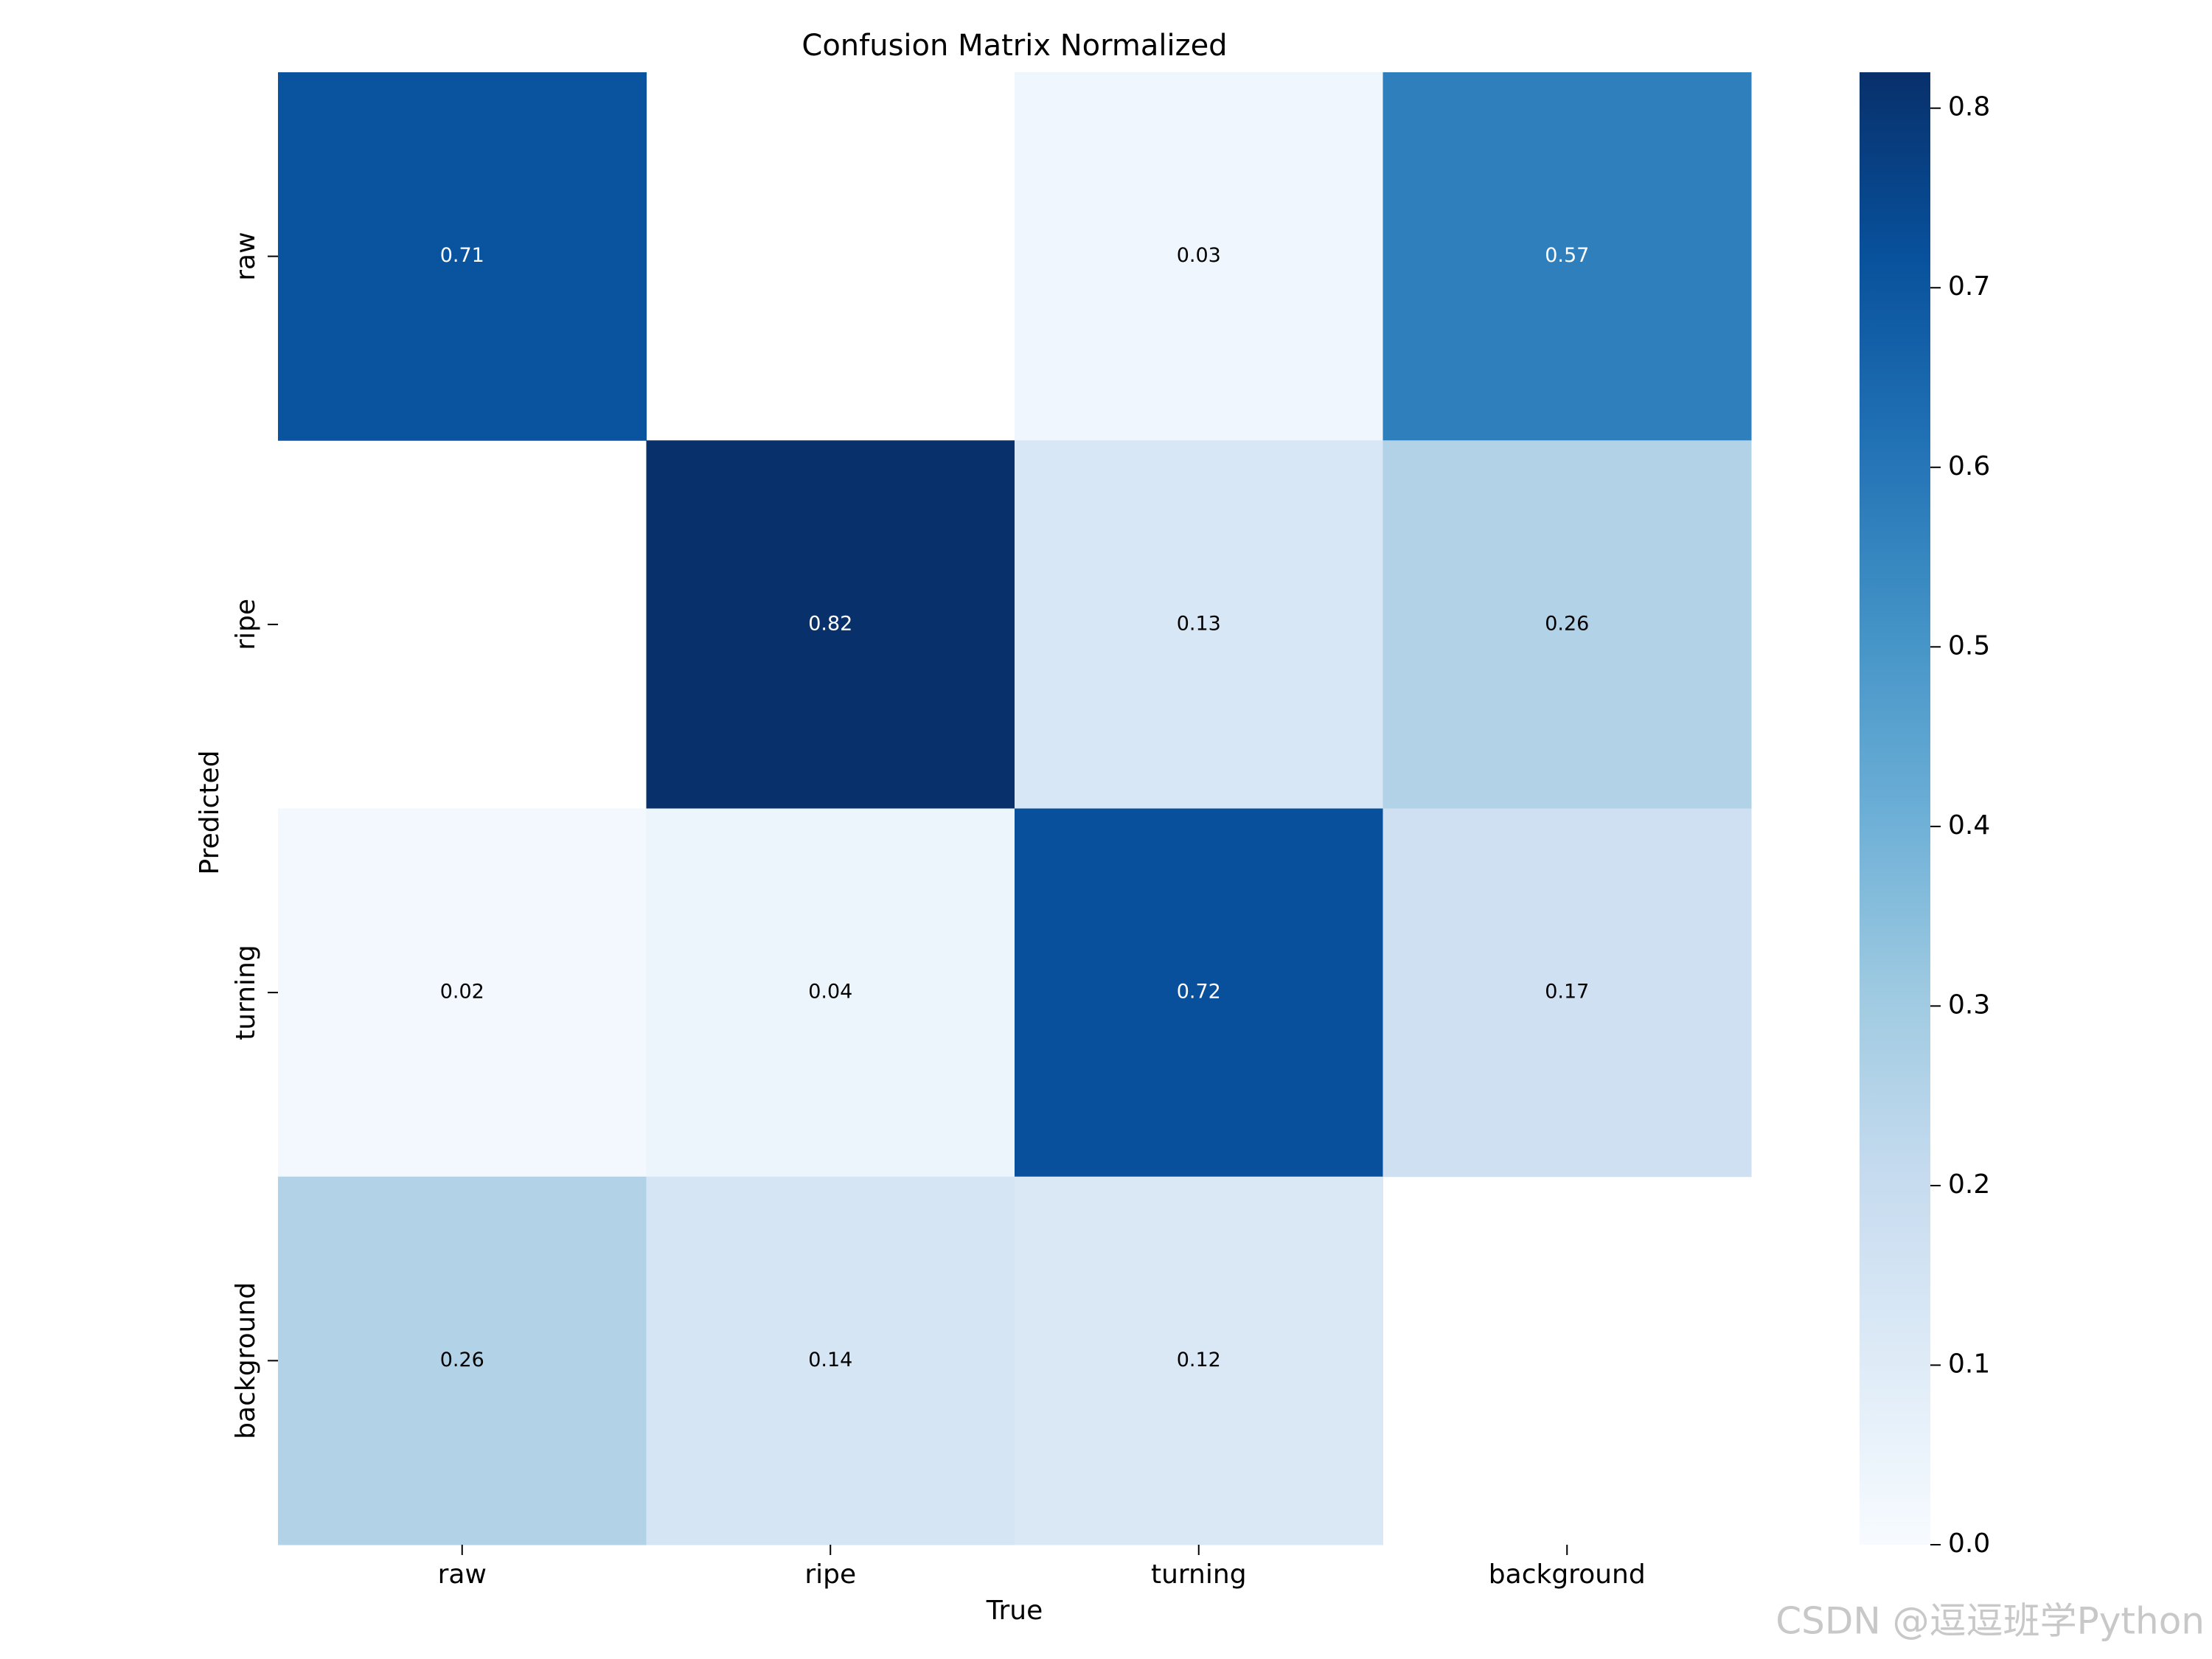  What do you see at coordinates (1199, 1574) in the screenshot?
I see `x-tick-label: turning` at bounding box center [1199, 1574].